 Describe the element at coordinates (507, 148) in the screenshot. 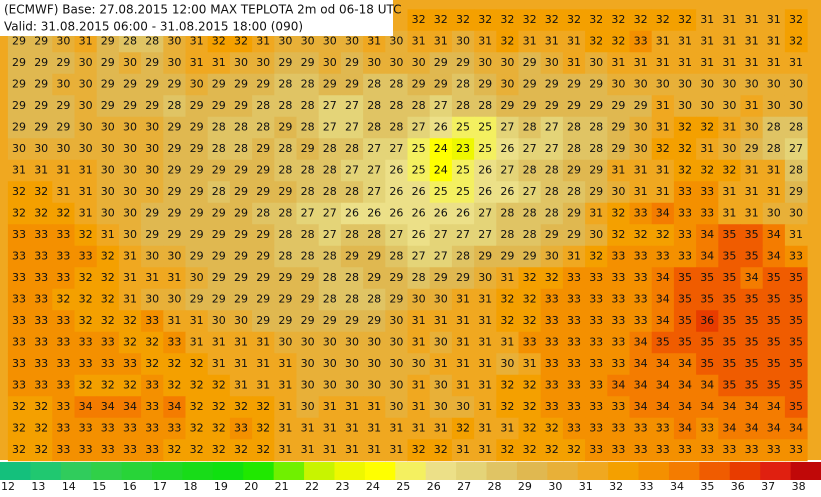

I see `cell-value: 26` at that location.